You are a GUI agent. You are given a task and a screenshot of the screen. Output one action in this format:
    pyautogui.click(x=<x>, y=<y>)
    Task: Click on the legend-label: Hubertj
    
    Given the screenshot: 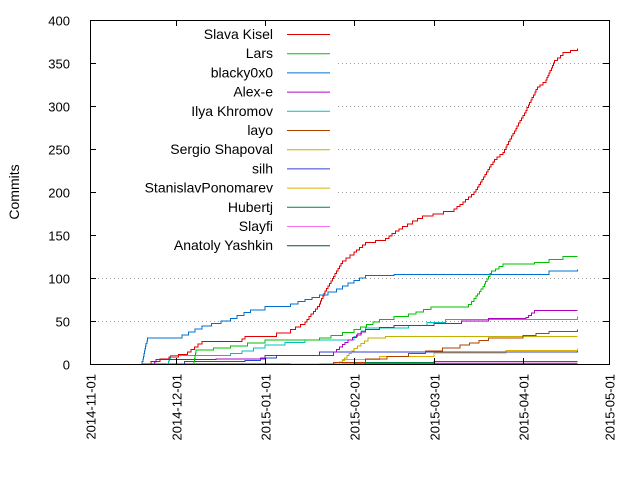 What is the action you would take?
    pyautogui.click(x=250, y=207)
    